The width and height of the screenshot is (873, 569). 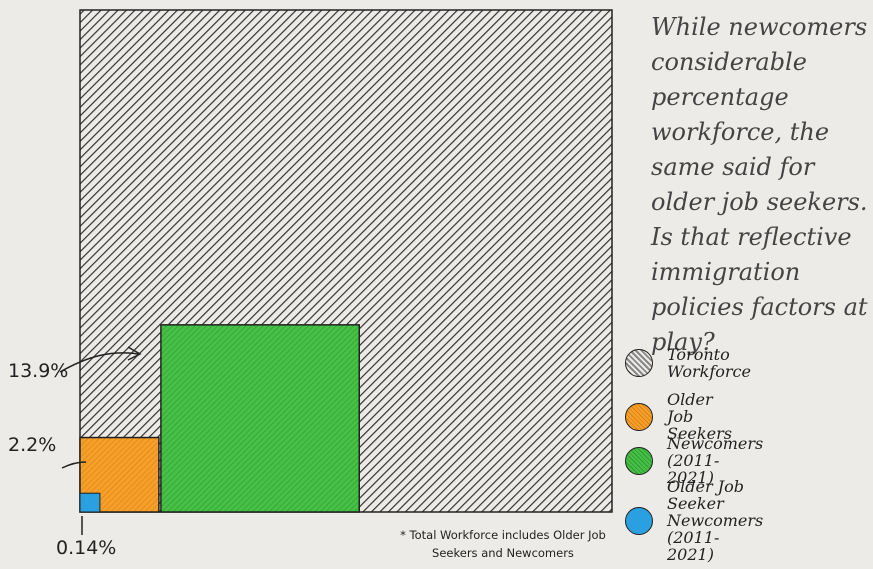 What do you see at coordinates (694, 460) in the screenshot?
I see `legend-item-newcomers: Newcomers (2011-2021)` at bounding box center [694, 460].